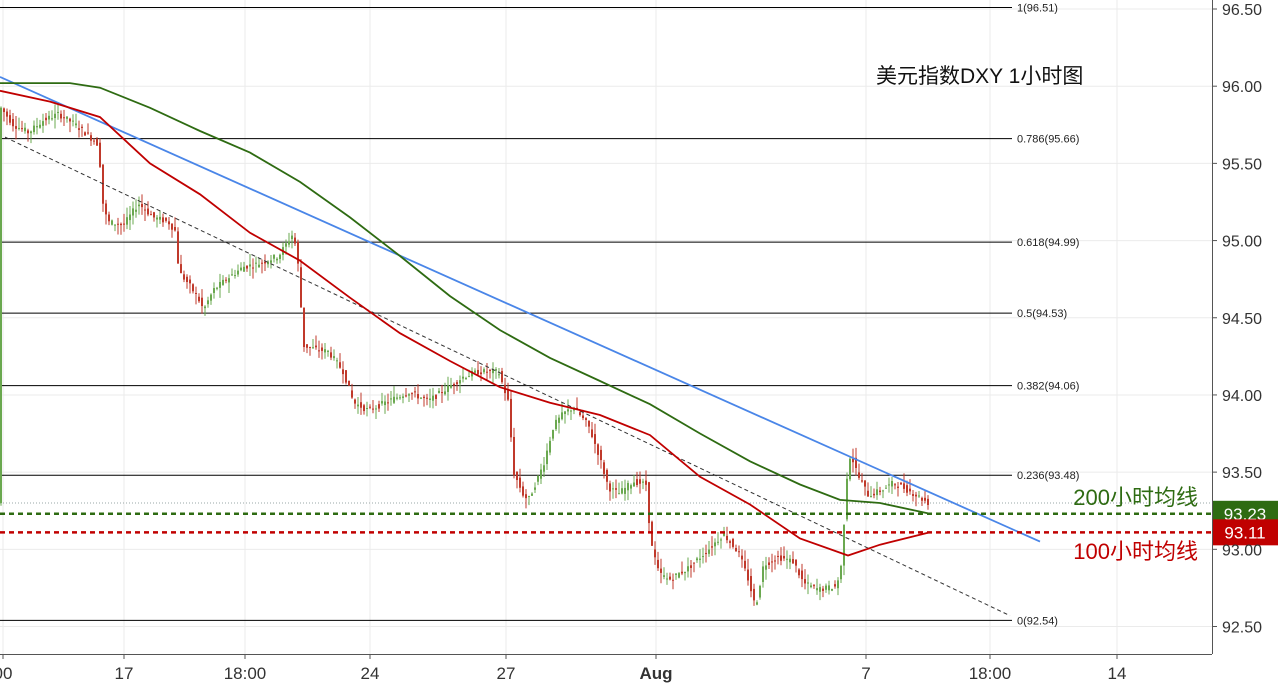  Describe the element at coordinates (1245, 532) in the screenshot. I see `price-tag` at that location.